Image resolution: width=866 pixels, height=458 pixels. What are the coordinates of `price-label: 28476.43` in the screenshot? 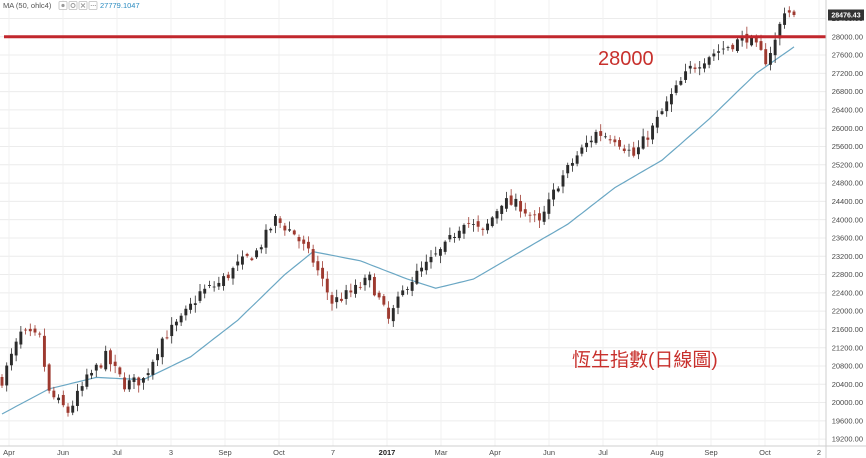 It's located at (846, 15).